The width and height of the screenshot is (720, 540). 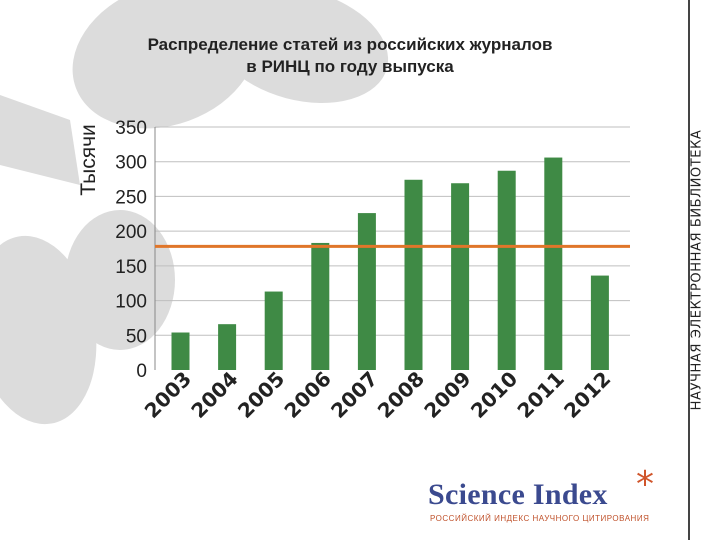 I want to click on x-tick-label: 2012, so click(x=587, y=395).